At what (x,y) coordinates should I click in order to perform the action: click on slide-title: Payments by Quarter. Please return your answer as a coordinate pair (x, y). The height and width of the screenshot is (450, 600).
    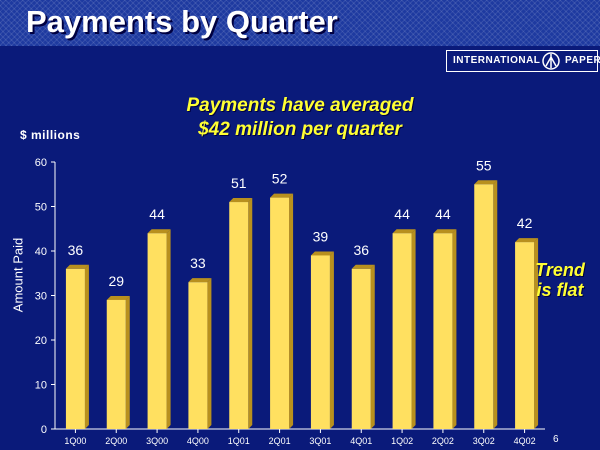
    Looking at the image, I should click on (182, 21).